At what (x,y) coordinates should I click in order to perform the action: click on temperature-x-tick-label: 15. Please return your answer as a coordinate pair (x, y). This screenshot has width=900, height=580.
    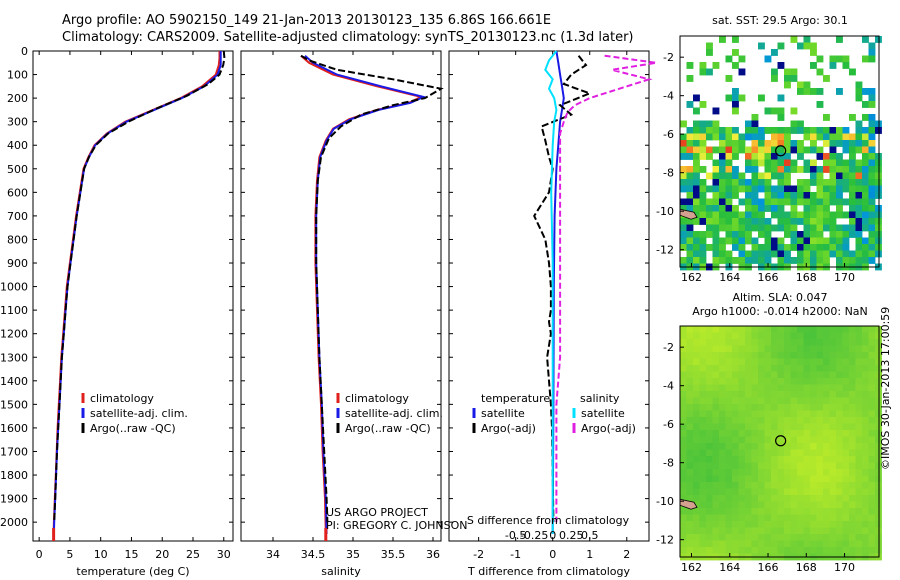
    Looking at the image, I should click on (131, 554).